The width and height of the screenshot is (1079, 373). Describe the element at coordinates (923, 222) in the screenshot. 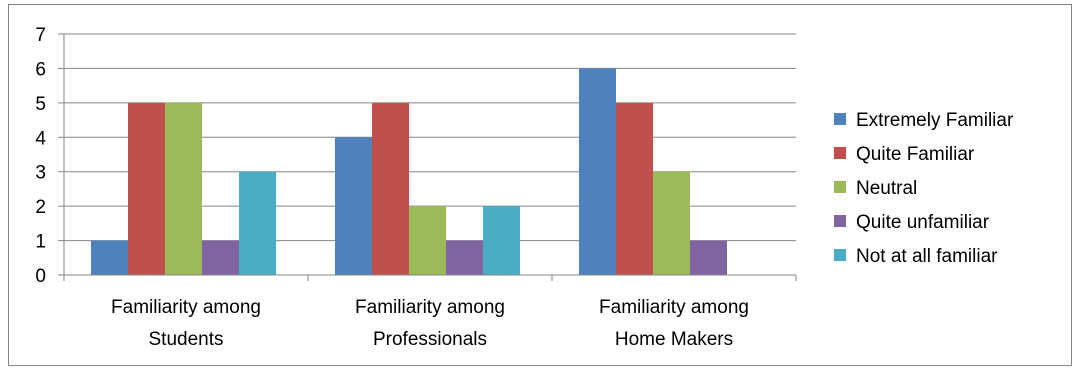

I see `legend-label: Quite unfamiliar` at that location.